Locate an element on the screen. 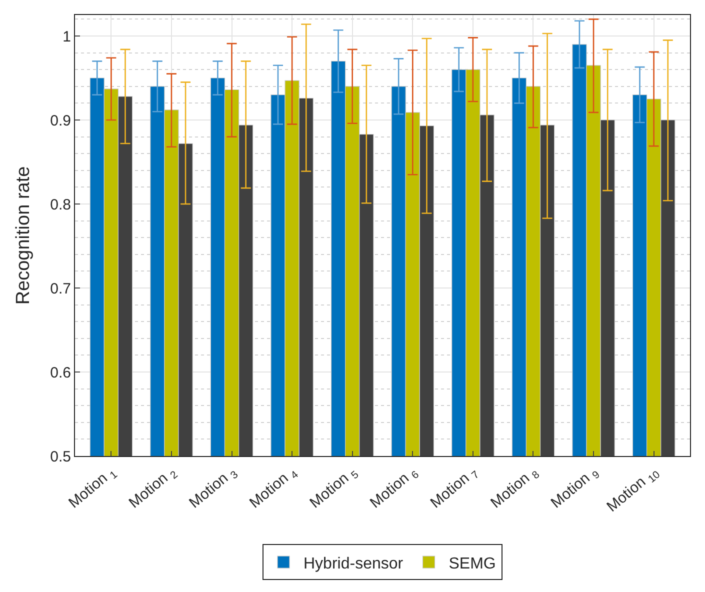 The image size is (705, 592). y-tick-label: 0.9 is located at coordinates (60, 121).